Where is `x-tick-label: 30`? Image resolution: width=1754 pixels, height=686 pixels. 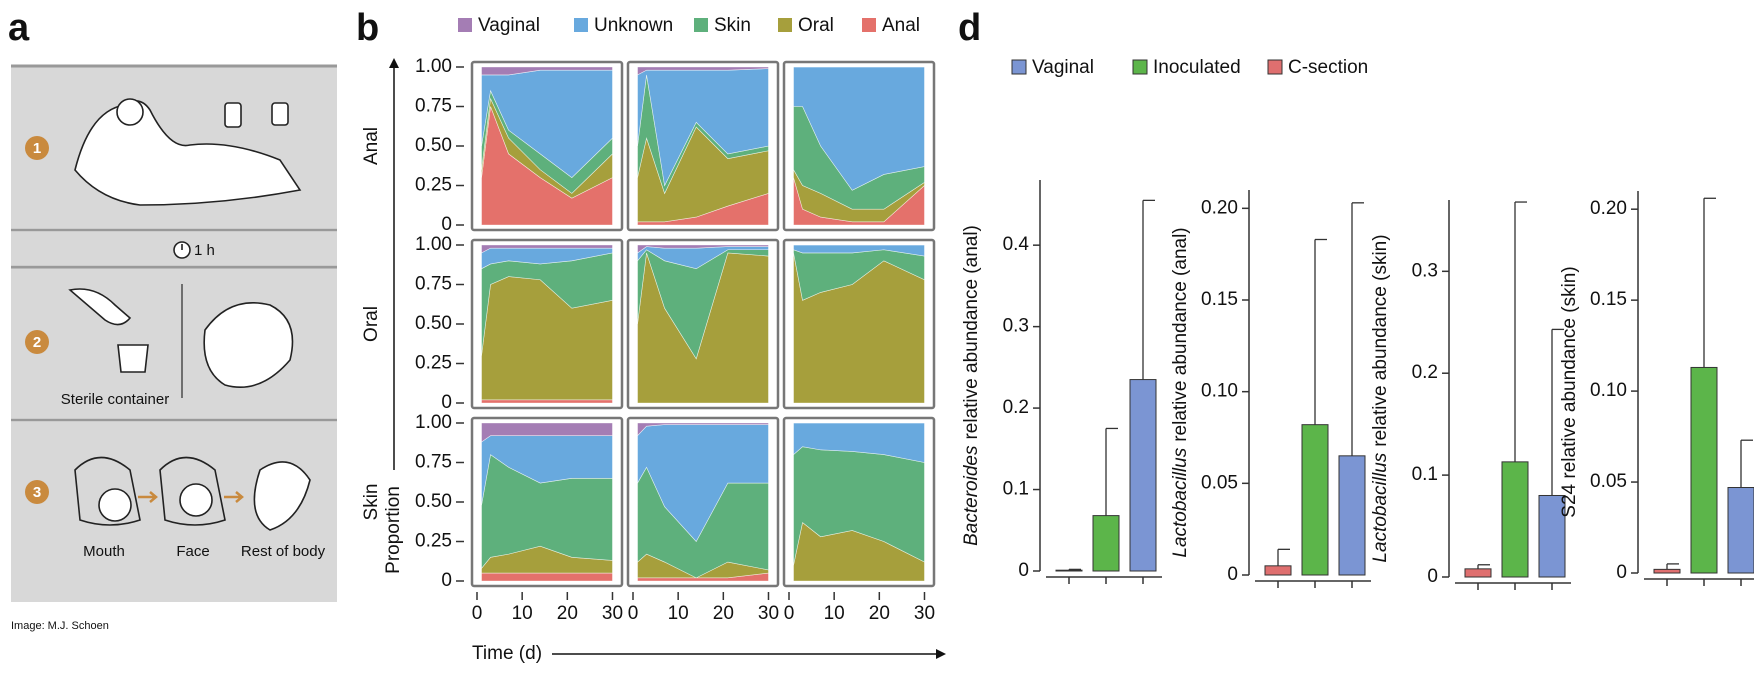
x-tick-label: 30 is located at coordinates (768, 613).